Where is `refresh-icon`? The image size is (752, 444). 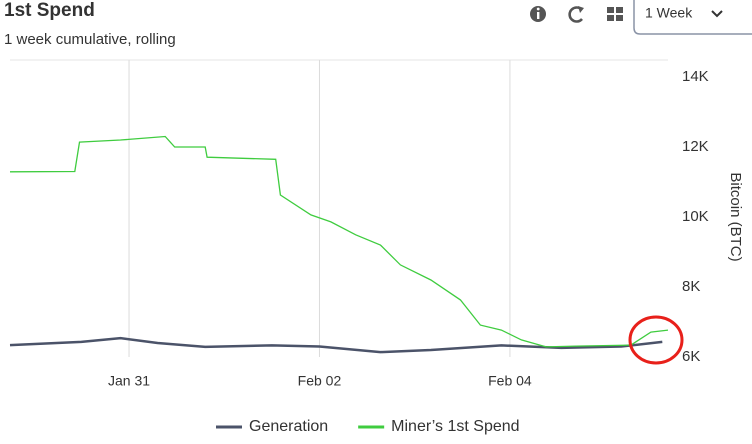
refresh-icon is located at coordinates (576, 14).